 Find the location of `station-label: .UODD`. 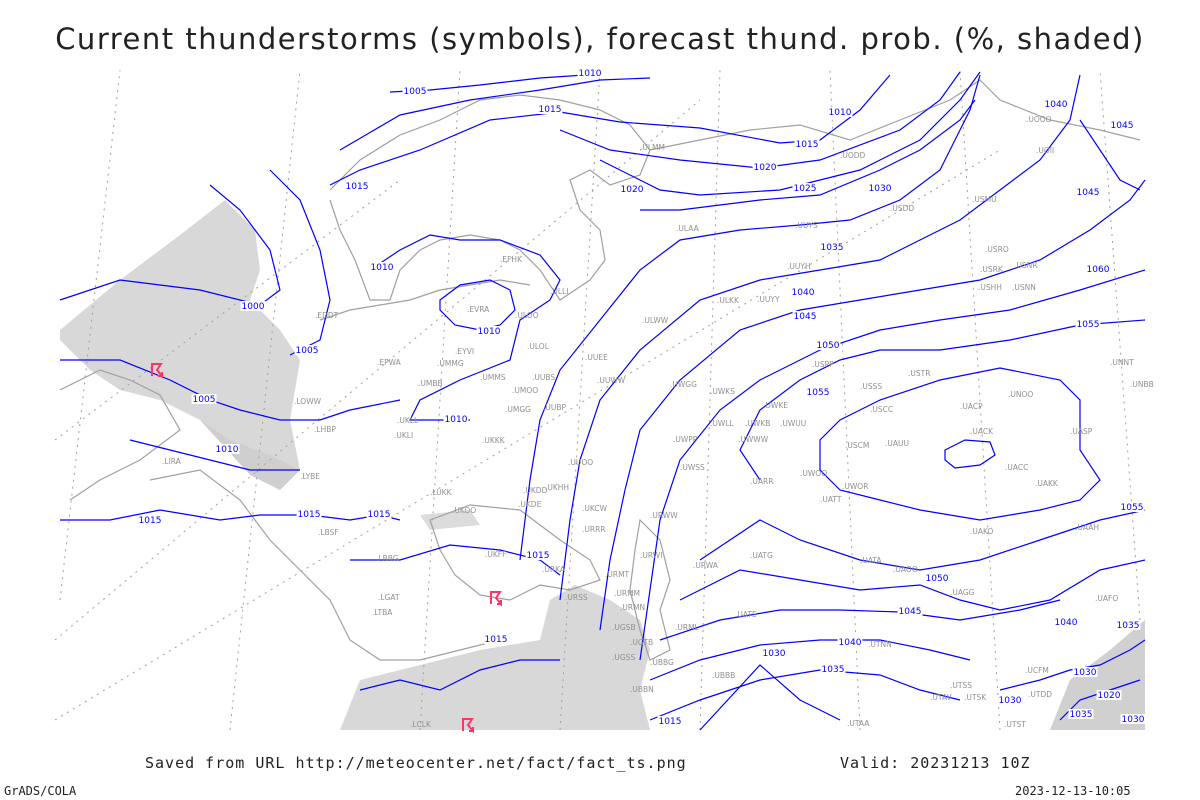

station-label: .UODD is located at coordinates (853, 155).